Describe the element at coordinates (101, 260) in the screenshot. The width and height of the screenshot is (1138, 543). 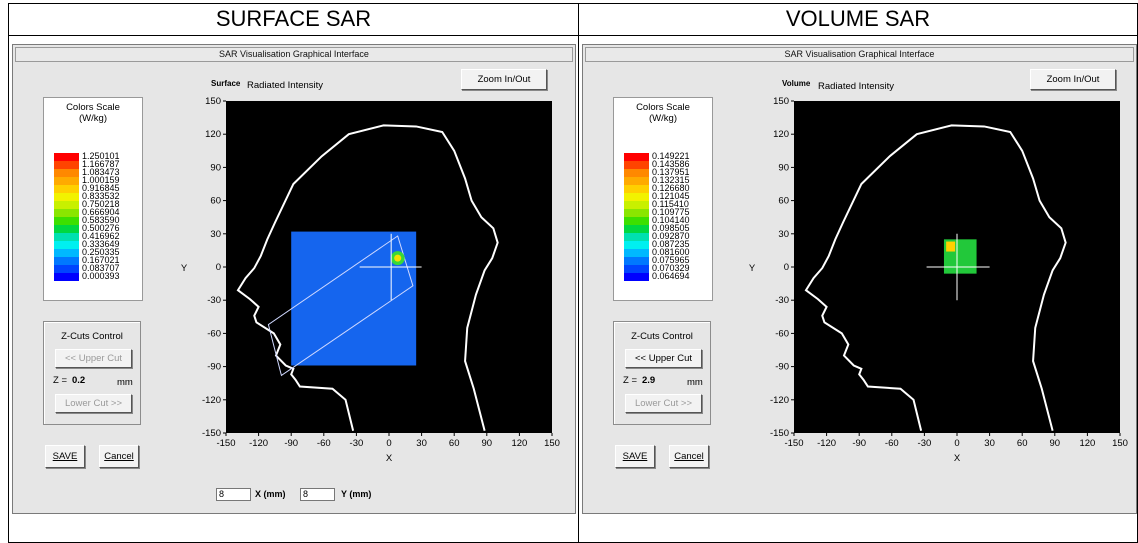
I see `color-scale-value: 0.167021` at that location.